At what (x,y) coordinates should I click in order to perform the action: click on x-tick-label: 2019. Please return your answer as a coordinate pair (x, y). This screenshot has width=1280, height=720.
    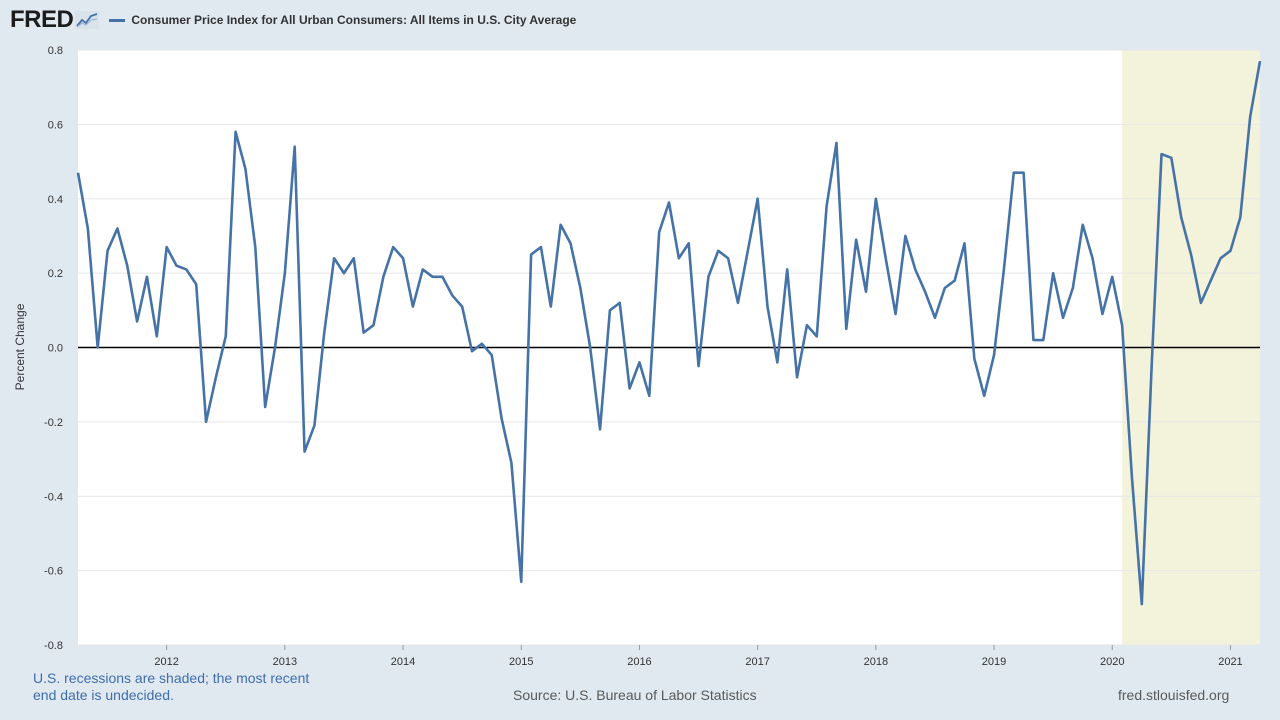
    Looking at the image, I should click on (994, 662).